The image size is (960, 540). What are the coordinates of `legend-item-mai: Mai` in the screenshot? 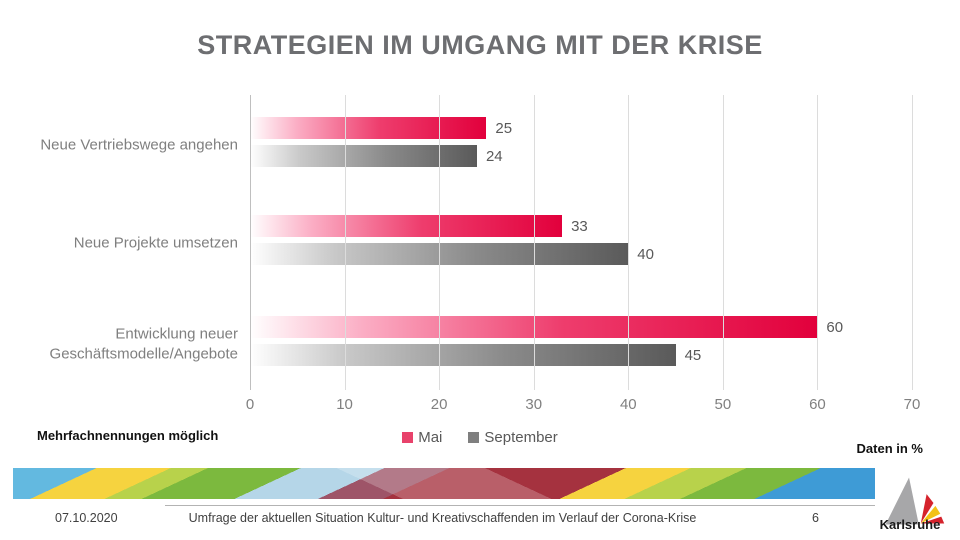 It's located at (422, 437).